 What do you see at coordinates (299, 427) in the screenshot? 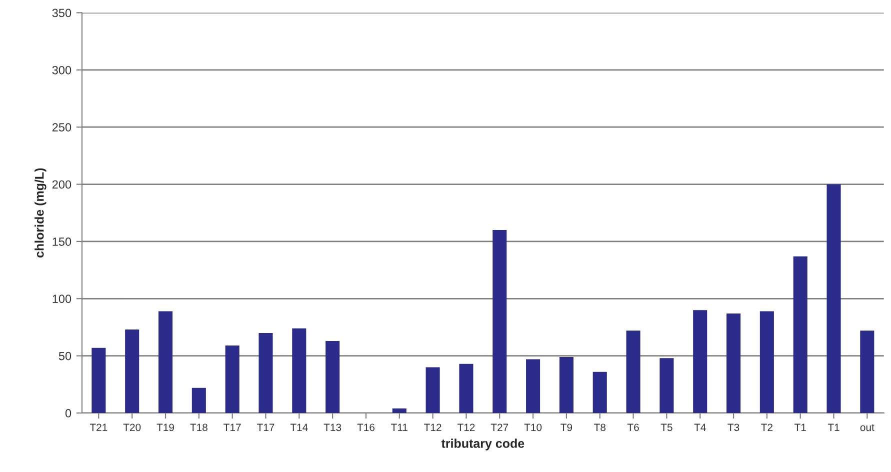
I see `x-tick-label: T14` at bounding box center [299, 427].